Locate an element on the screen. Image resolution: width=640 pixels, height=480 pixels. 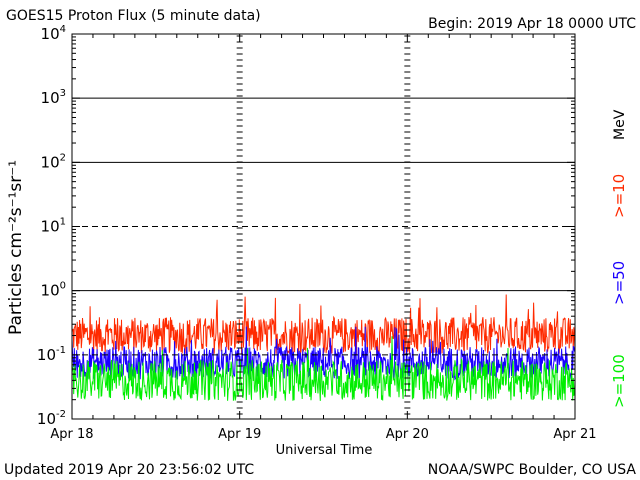
data-source: NOAA/SWPC Boulder, CO USA is located at coordinates (531, 470).